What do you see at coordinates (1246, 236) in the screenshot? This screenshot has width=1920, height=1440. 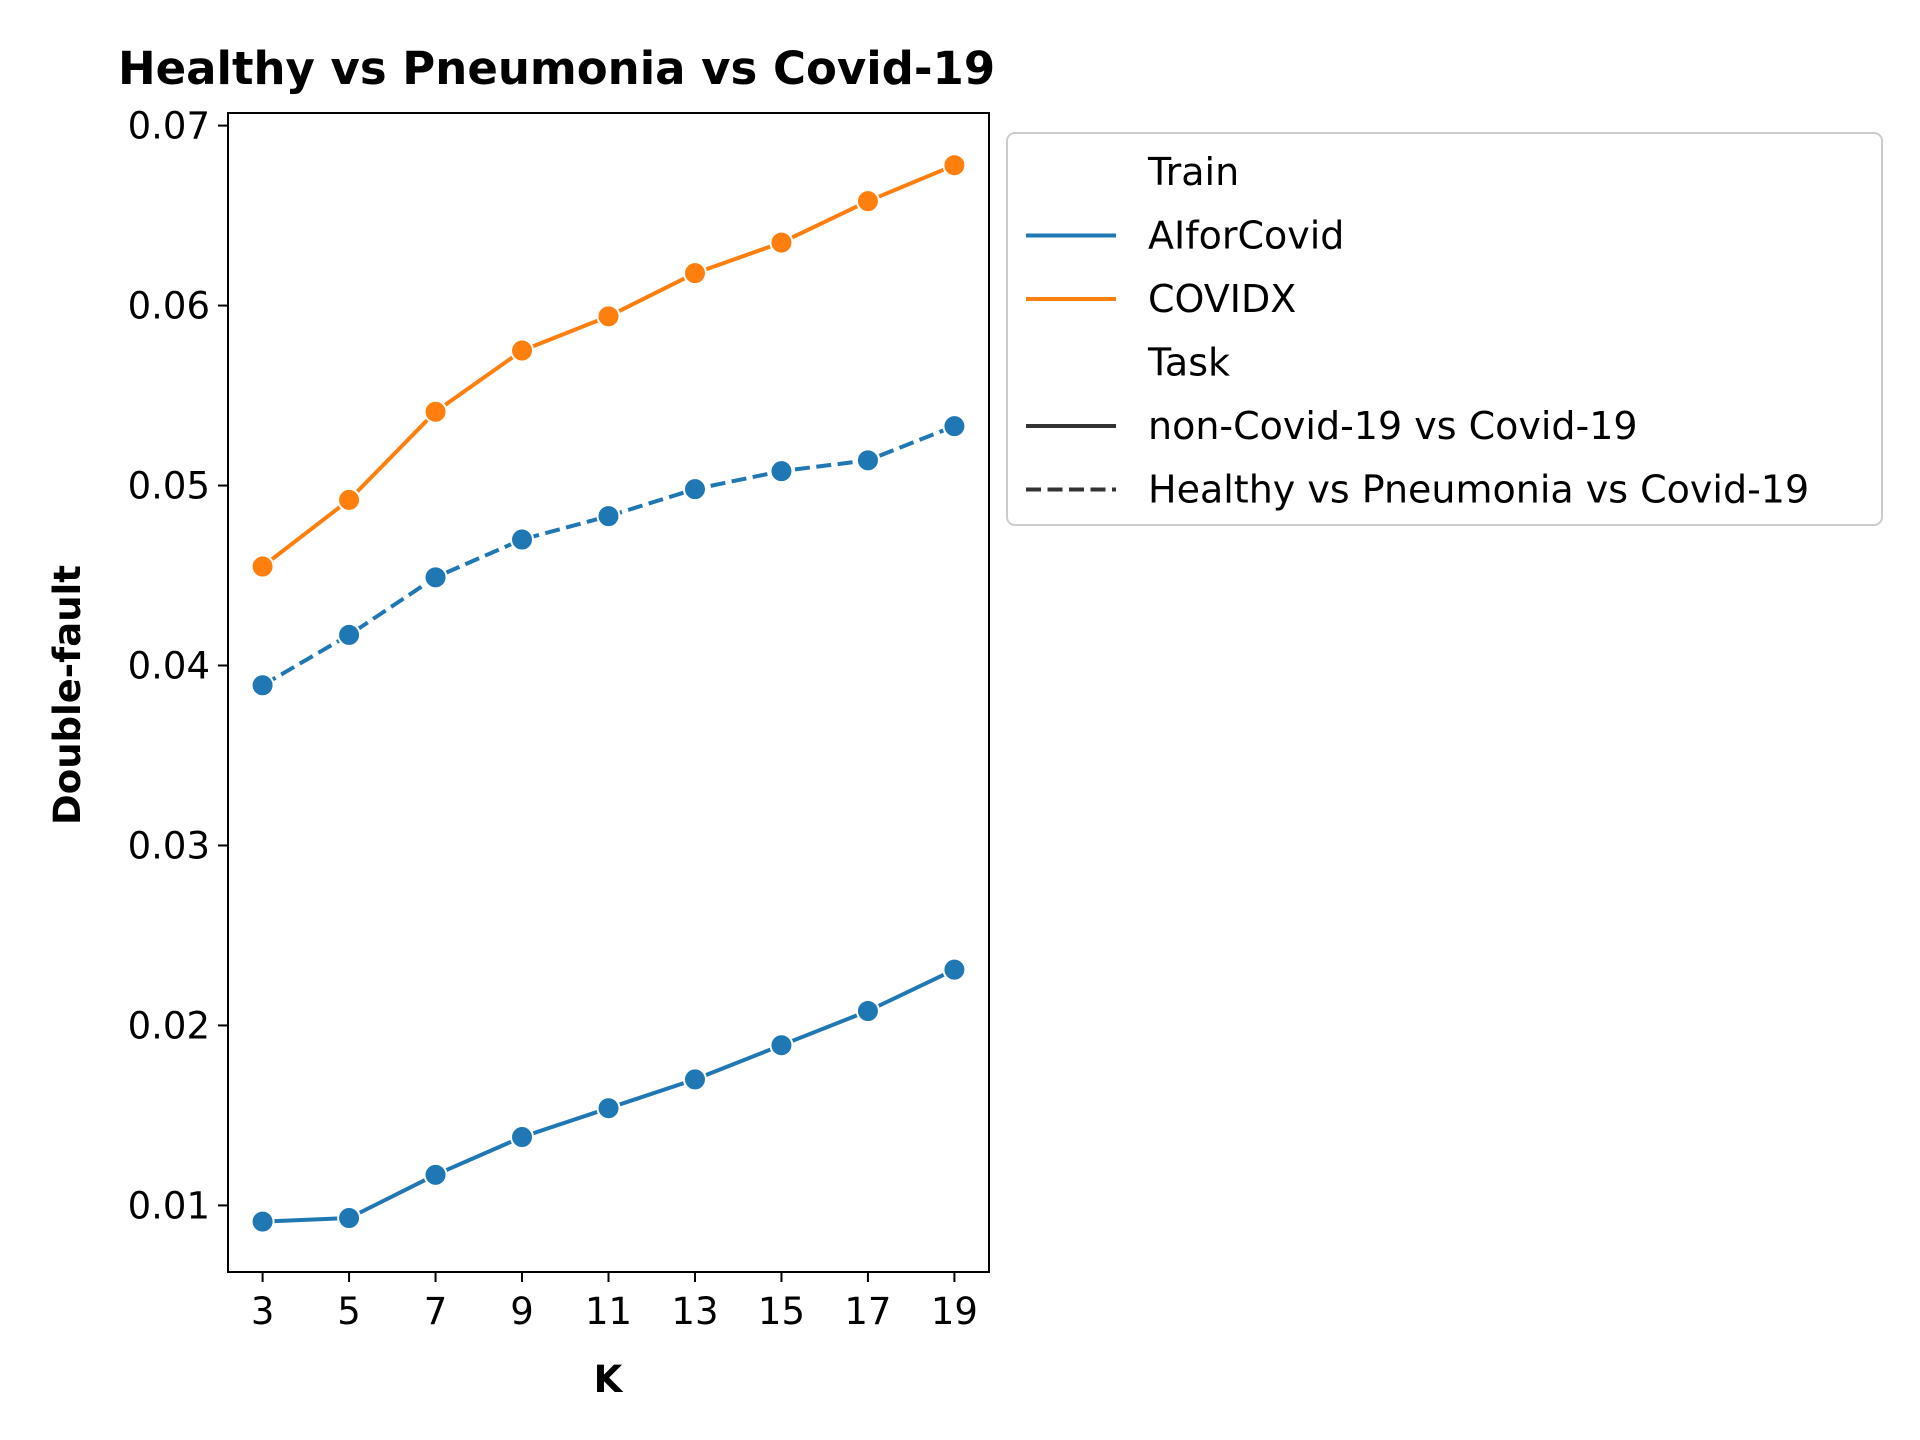 I see `legend-entry-label: AIforCovid` at bounding box center [1246, 236].